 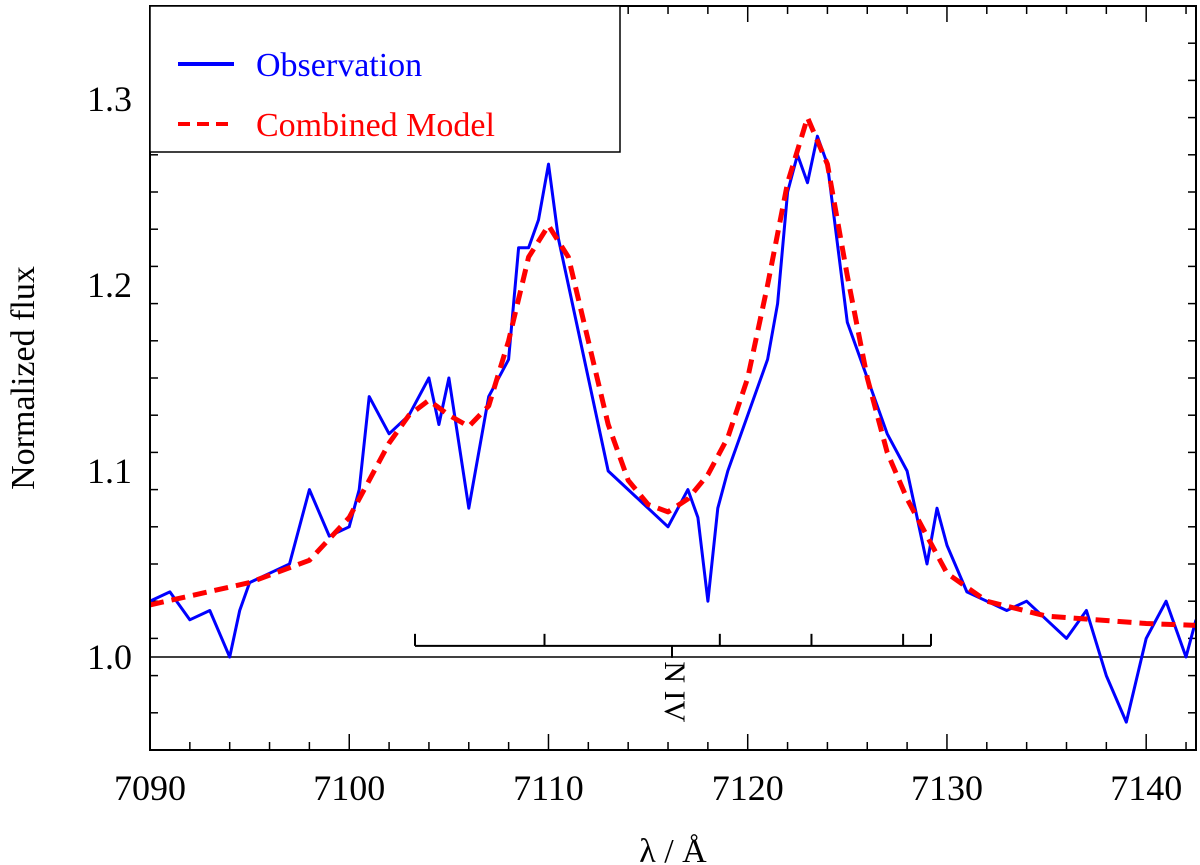 I want to click on legend: Observation Combined Model, so click(x=385, y=79).